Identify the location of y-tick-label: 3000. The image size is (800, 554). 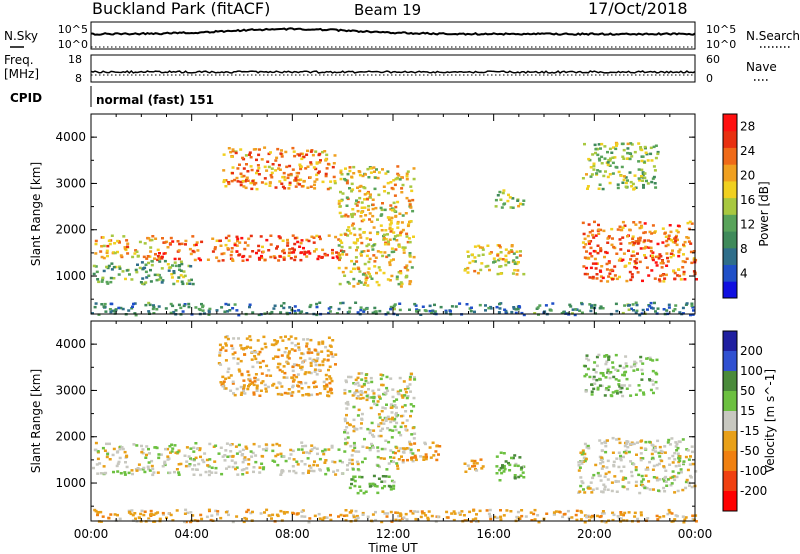
(70, 390).